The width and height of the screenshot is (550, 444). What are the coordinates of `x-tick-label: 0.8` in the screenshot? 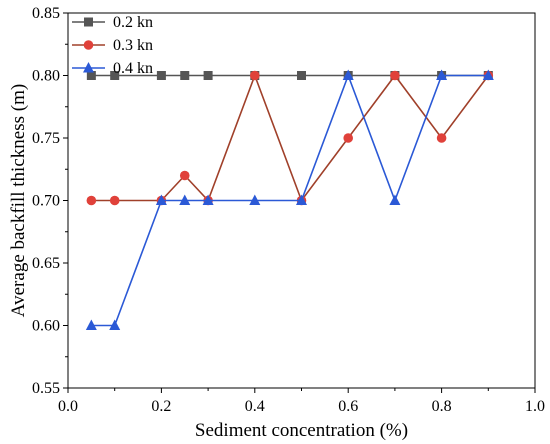 It's located at (442, 406).